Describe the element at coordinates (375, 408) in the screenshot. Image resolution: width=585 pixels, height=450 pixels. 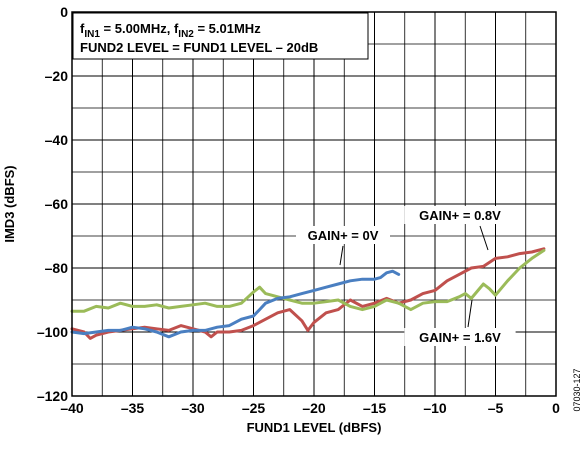
I see `x-tick-label: –15` at that location.